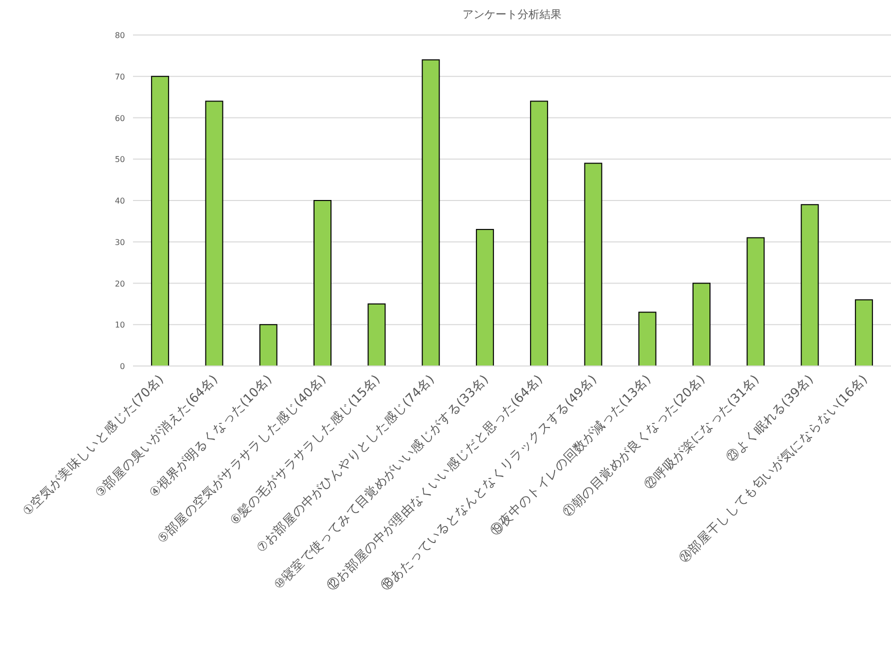  I want to click on y-tick-label: 60, so click(119, 118).